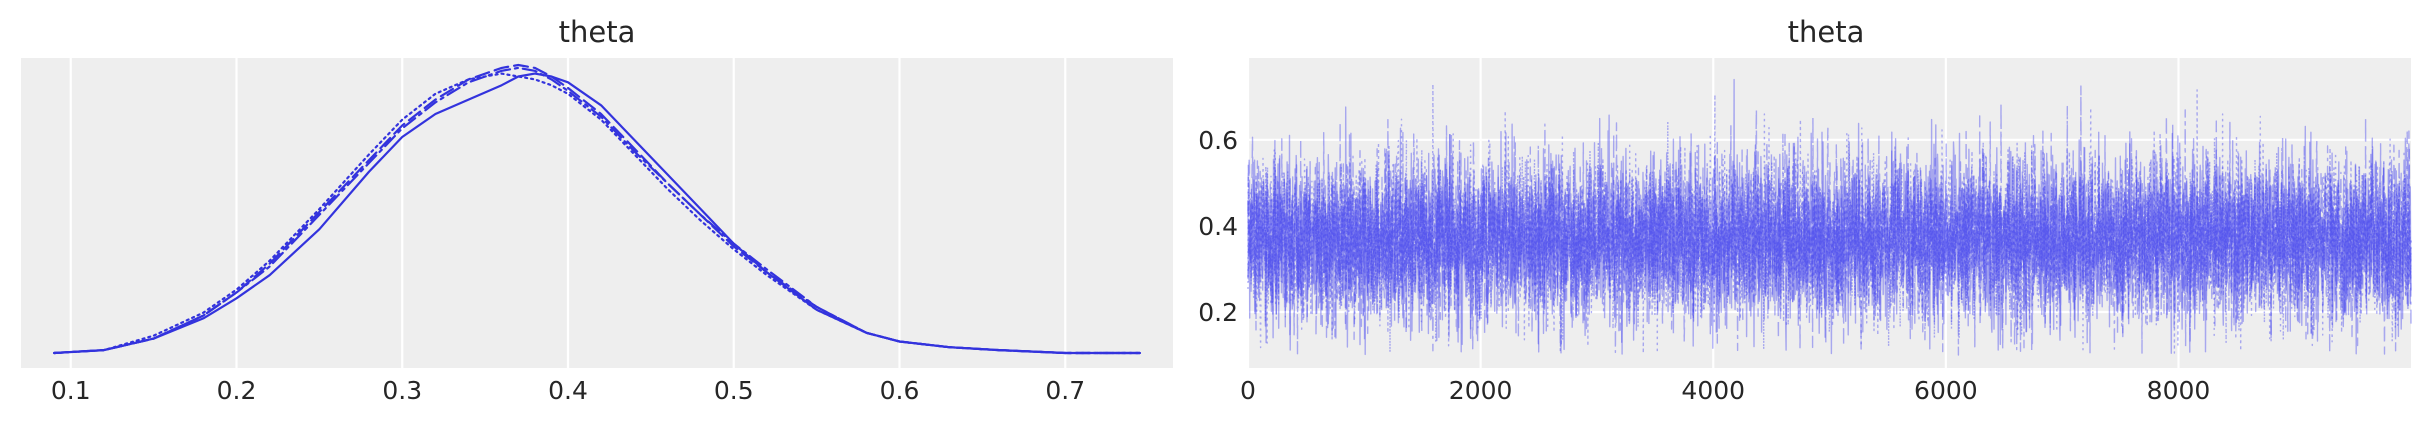 The image size is (2423, 423). I want to click on trace-plot-title: theta, so click(1826, 32).